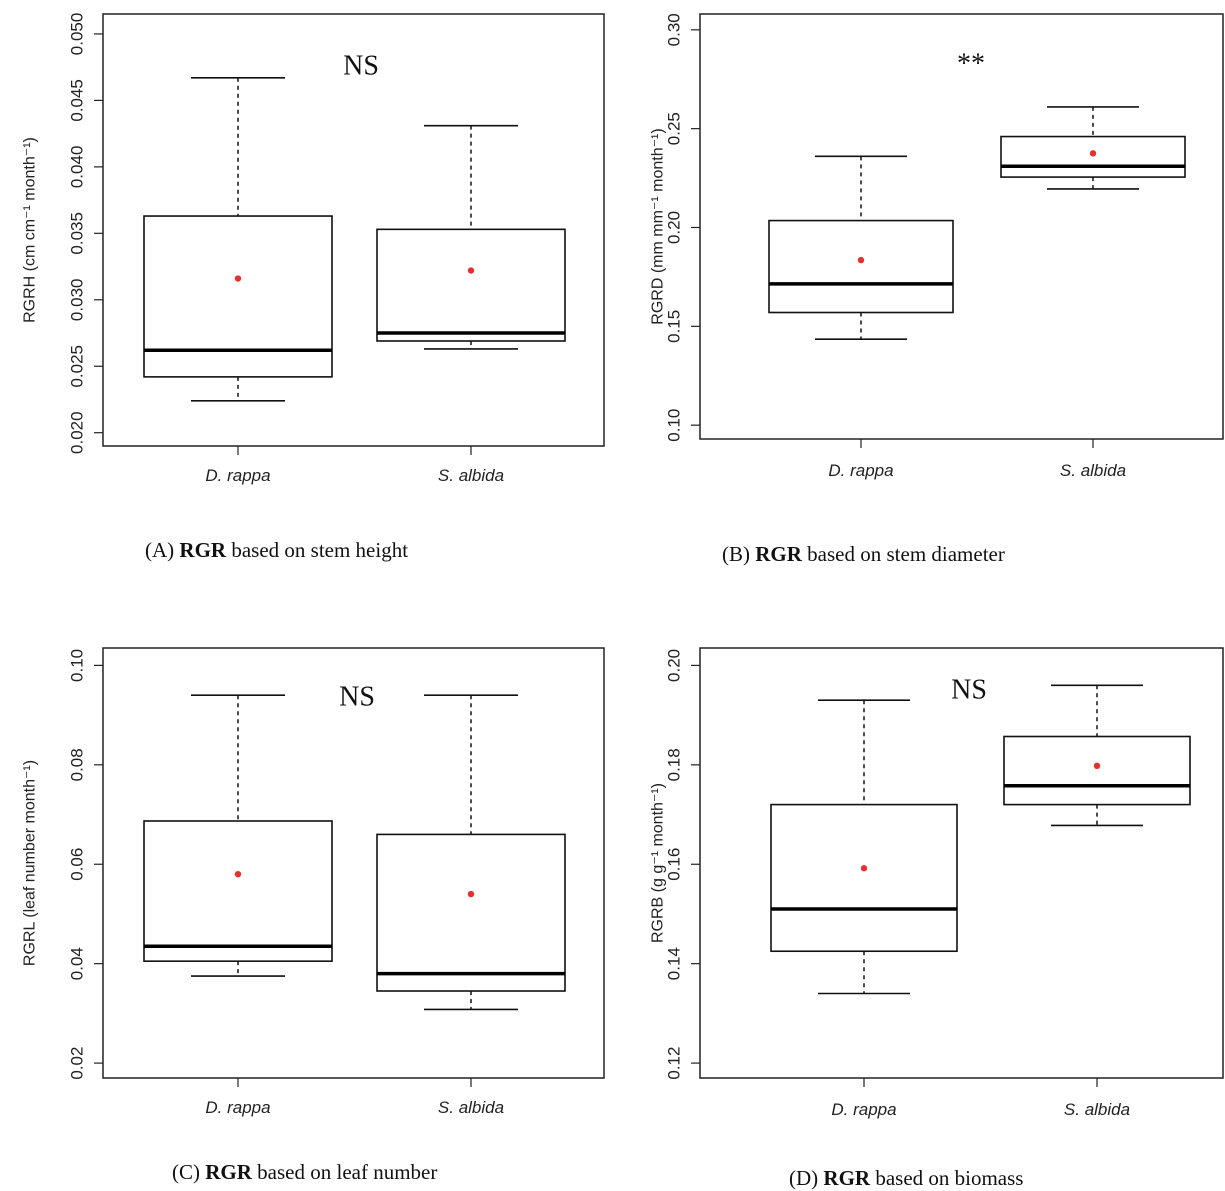  What do you see at coordinates (946, 1178) in the screenshot?
I see `caption-rest: based on biomass` at bounding box center [946, 1178].